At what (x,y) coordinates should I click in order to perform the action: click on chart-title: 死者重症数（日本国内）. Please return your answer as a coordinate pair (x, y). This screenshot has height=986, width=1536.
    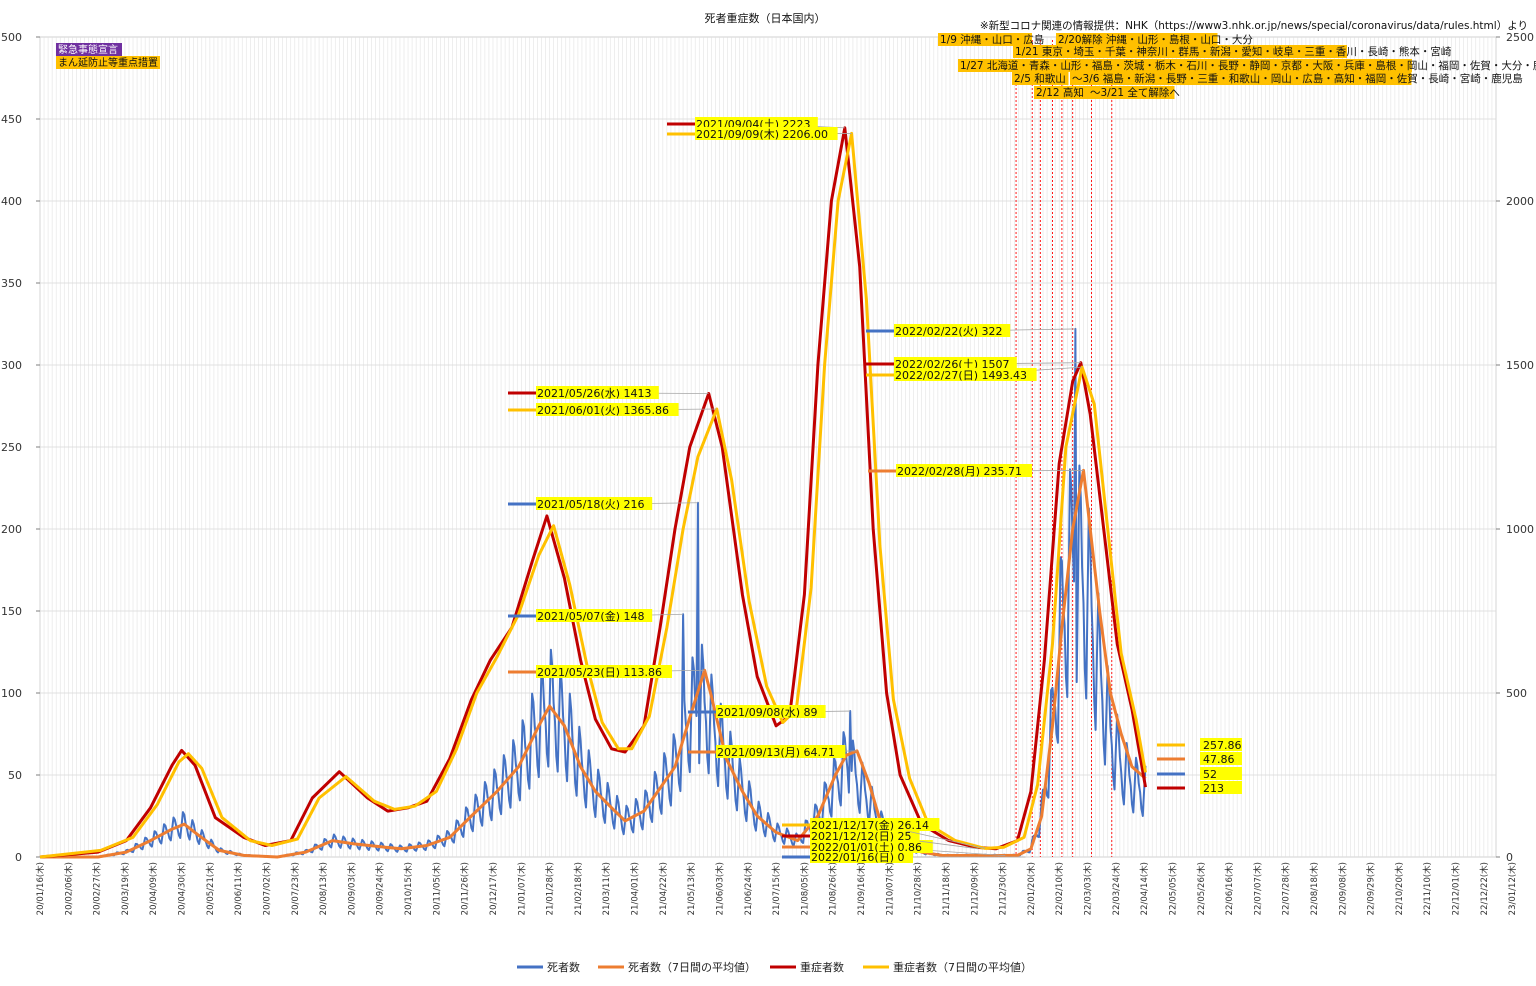
    Looking at the image, I should click on (765, 18).